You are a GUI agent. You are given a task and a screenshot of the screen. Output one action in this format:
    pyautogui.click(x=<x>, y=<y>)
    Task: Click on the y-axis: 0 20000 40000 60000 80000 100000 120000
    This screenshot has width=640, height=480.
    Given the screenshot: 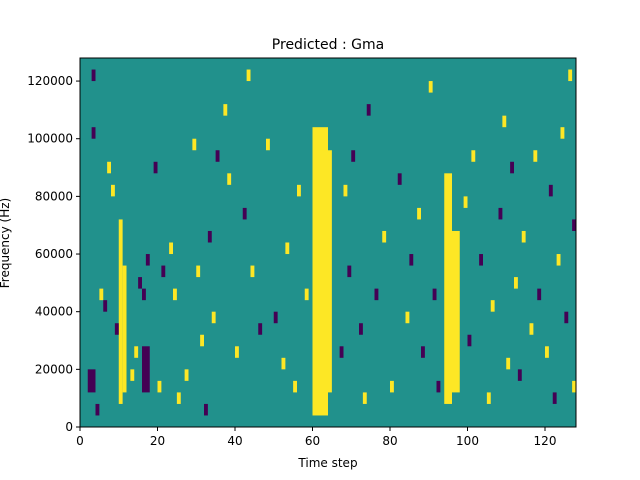 What is the action you would take?
    pyautogui.click(x=53, y=254)
    